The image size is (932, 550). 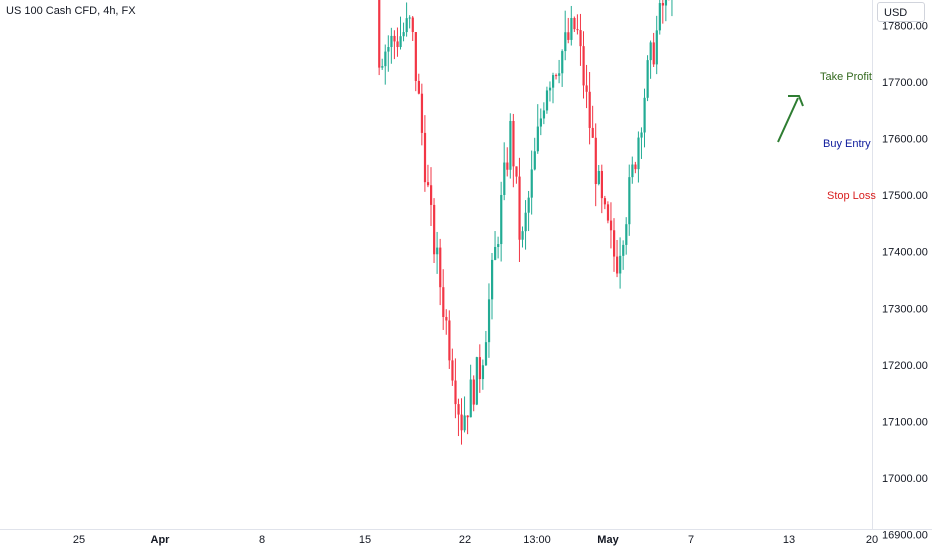 I want to click on y-tick-label: 17200.00, so click(x=905, y=366).